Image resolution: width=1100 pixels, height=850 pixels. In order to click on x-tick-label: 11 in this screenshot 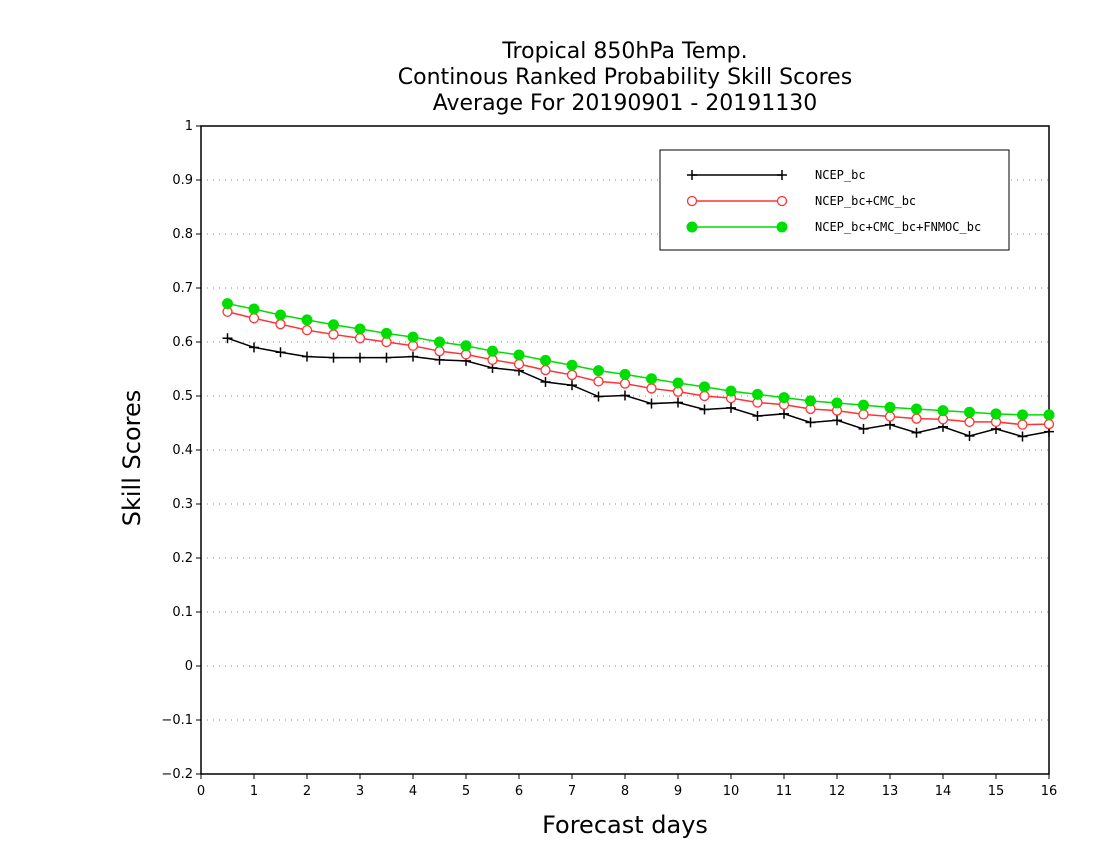, I will do `click(784, 791)`.